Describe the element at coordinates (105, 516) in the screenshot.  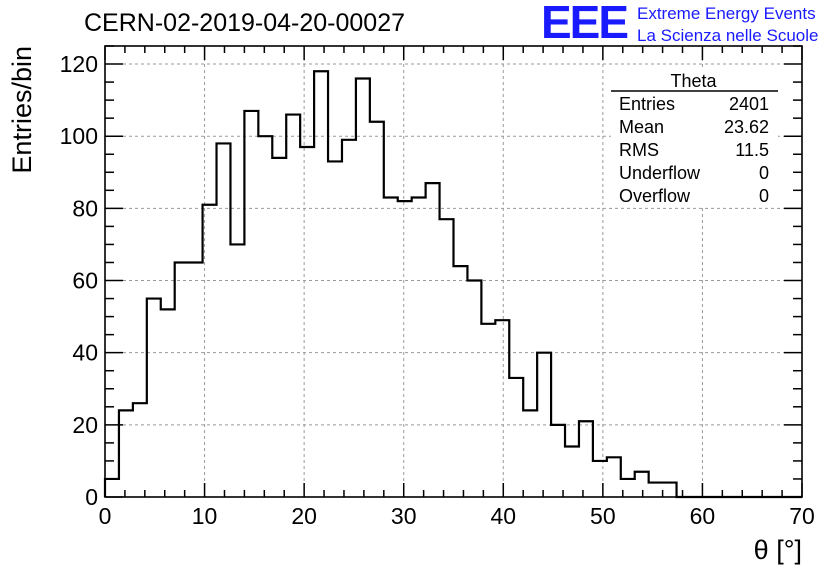
I see `x-tick-label: 0` at that location.